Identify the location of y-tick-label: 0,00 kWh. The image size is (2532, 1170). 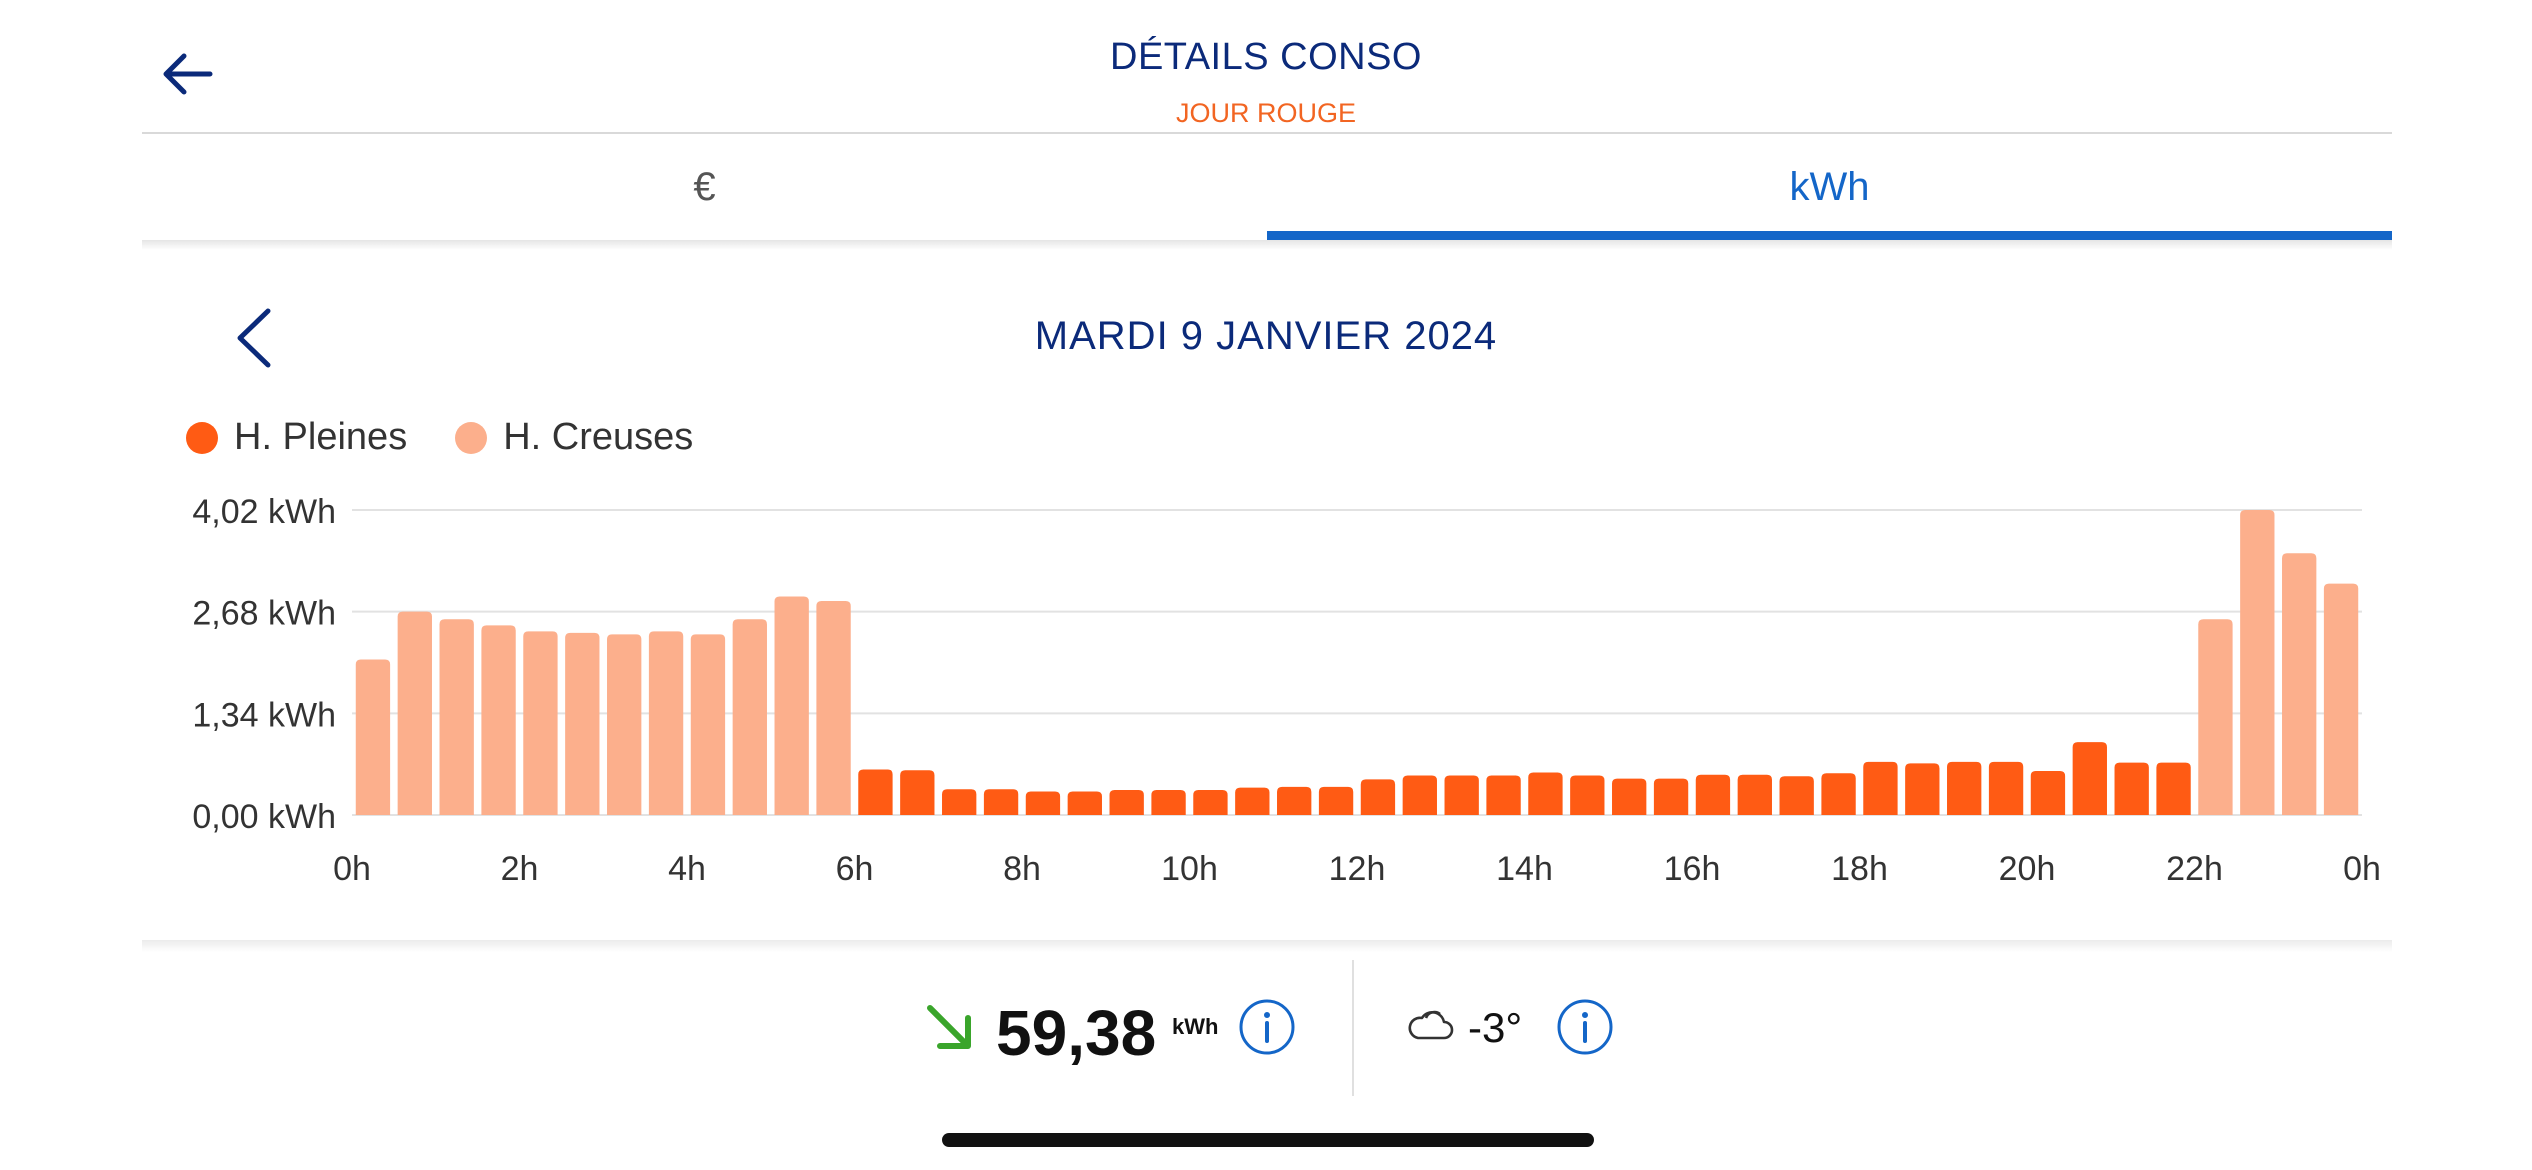
(264, 817).